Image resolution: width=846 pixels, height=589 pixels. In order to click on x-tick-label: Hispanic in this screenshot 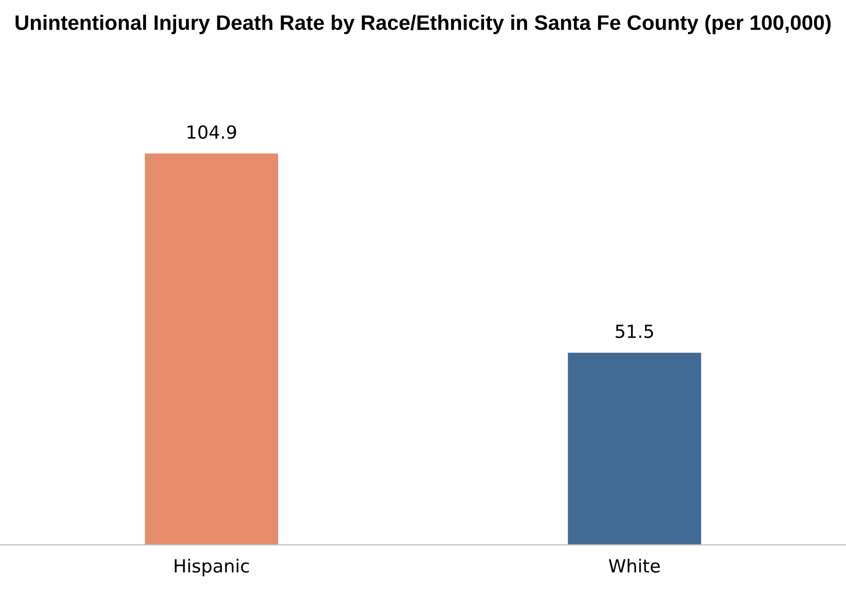, I will do `click(211, 567)`.